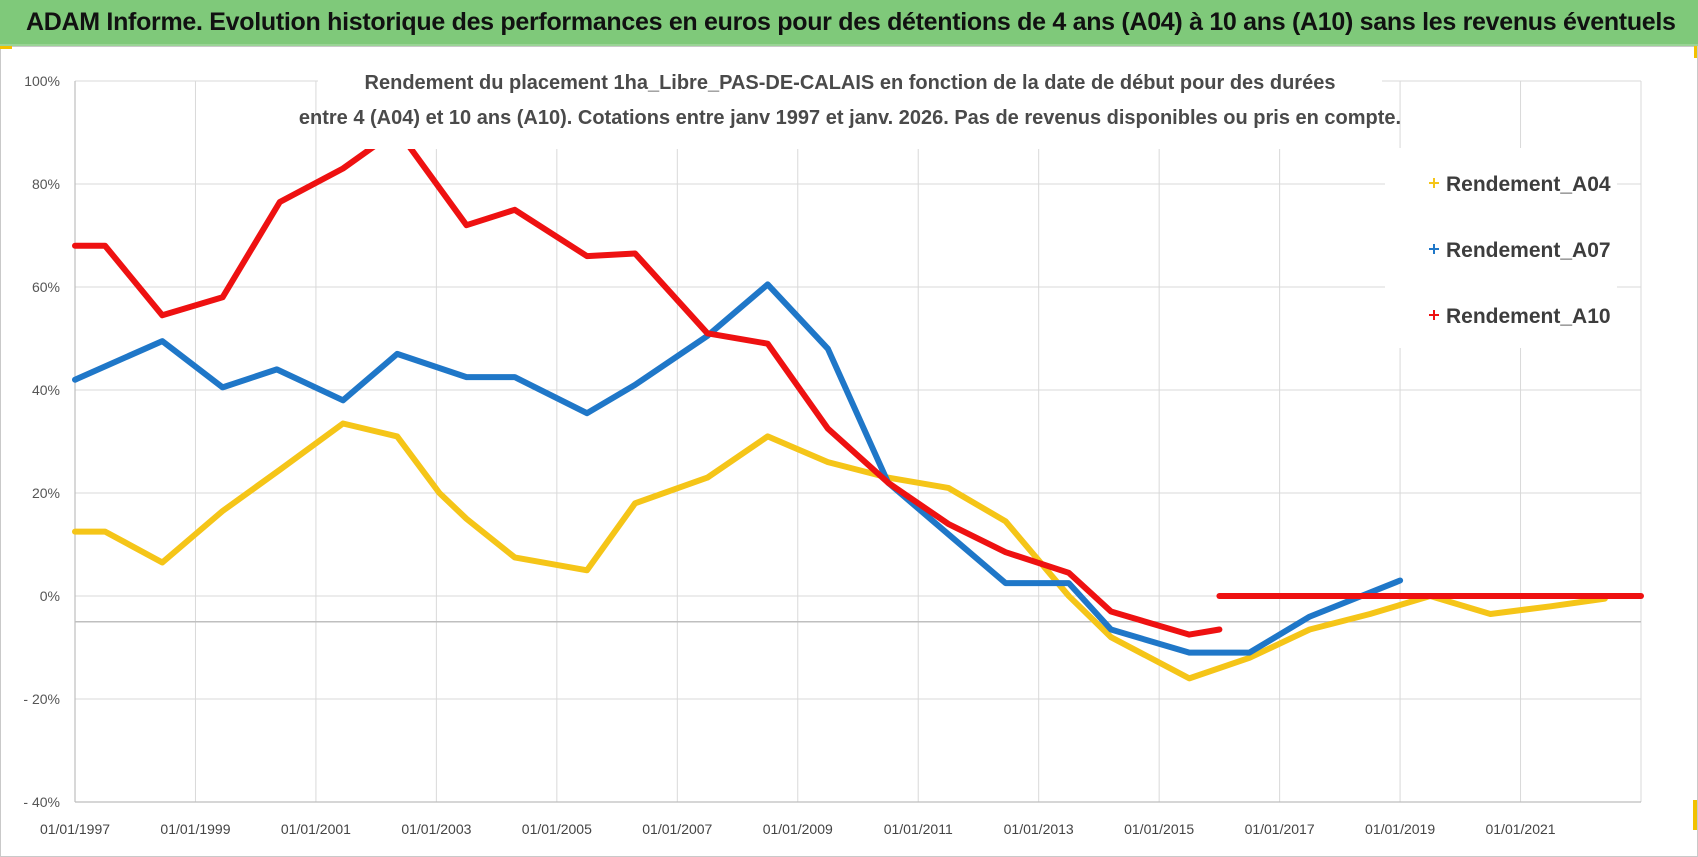 The height and width of the screenshot is (857, 1698). I want to click on title-background, so click(850, 107).